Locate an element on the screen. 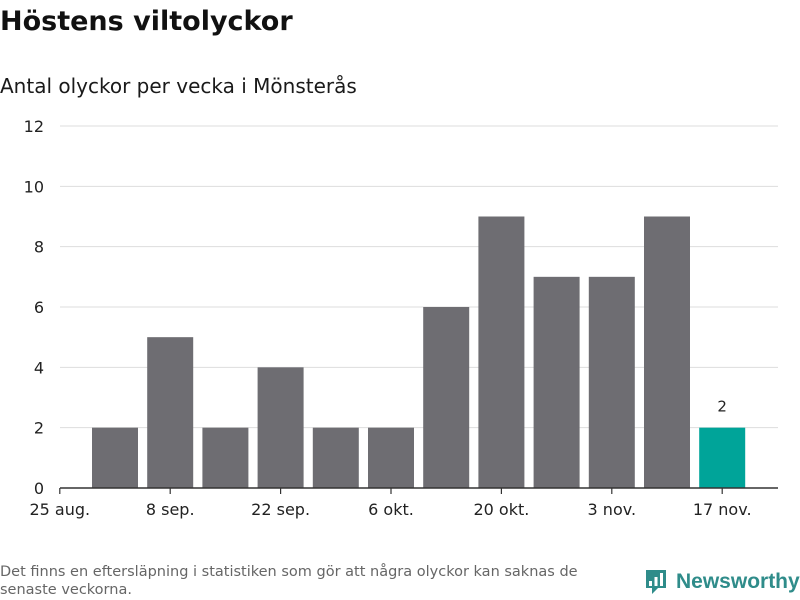  brand-name: Newsworthy is located at coordinates (738, 581).